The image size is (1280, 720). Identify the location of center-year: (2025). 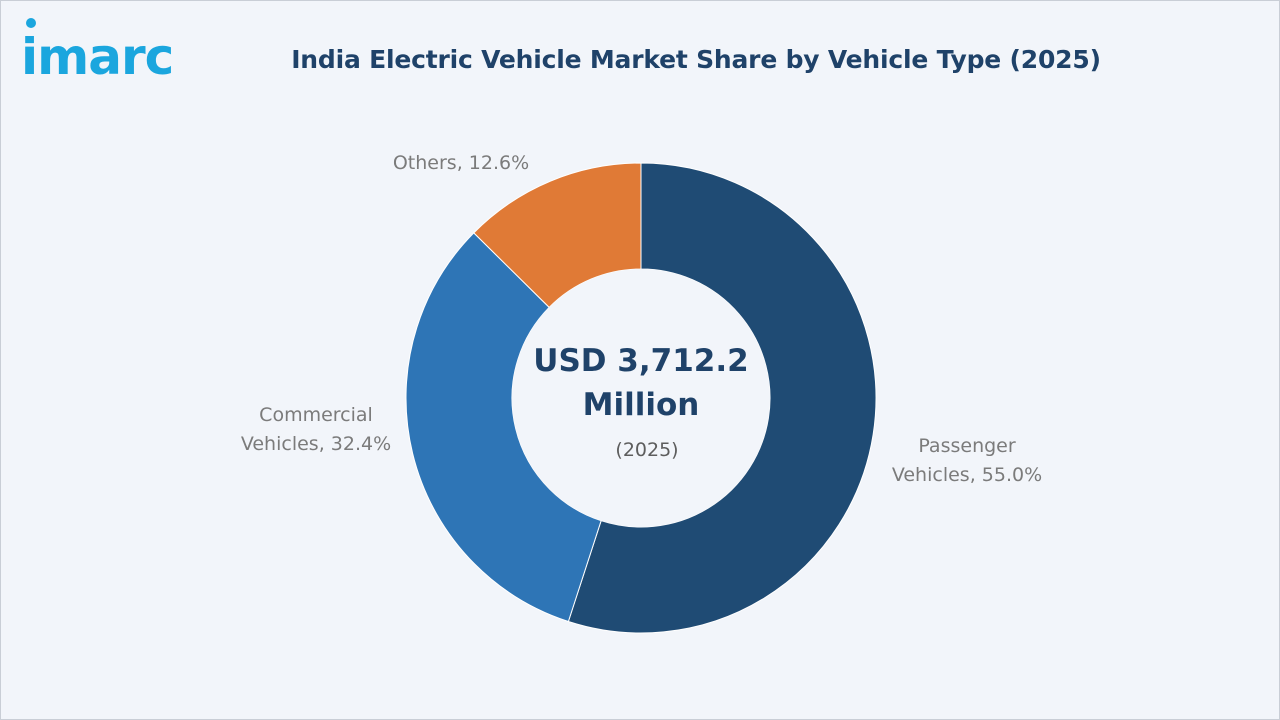
(646, 450).